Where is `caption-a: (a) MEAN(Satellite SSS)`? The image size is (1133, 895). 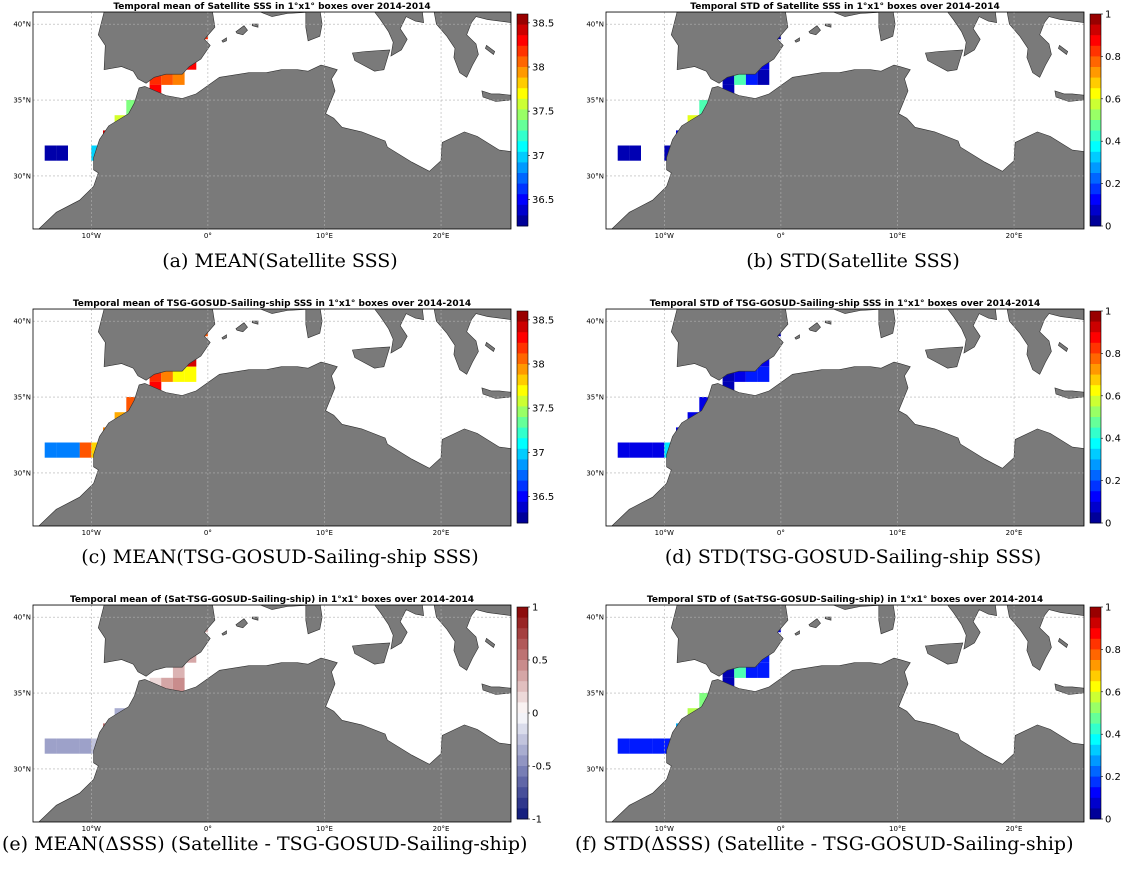
caption-a: (a) MEAN(Satellite SSS) is located at coordinates (280, 261).